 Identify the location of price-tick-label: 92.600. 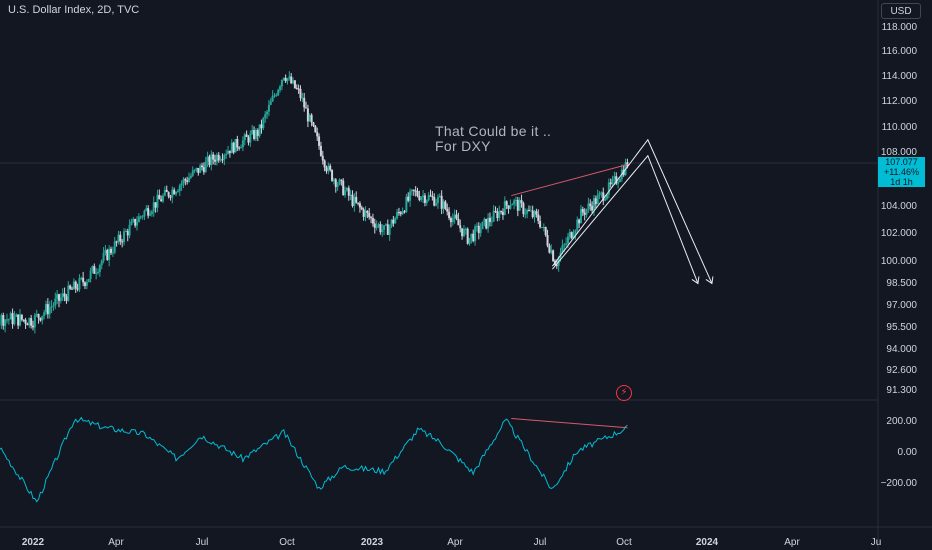
(901, 370).